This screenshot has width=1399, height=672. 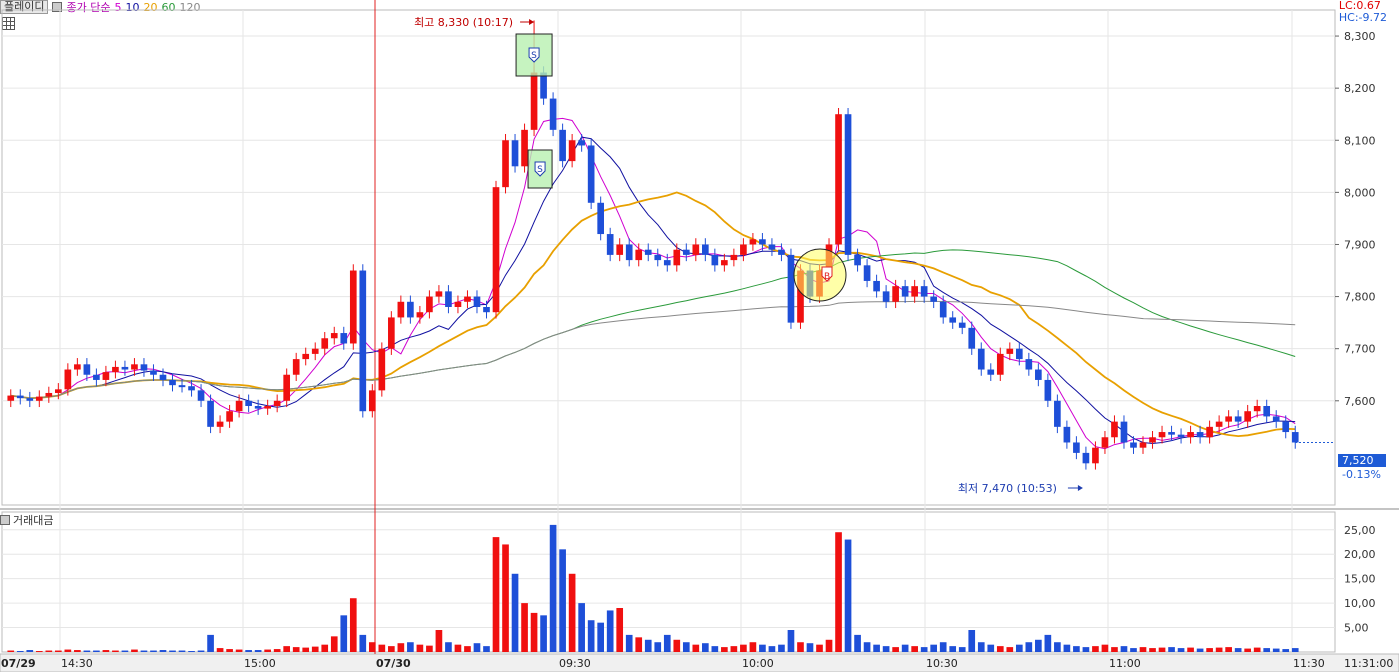 What do you see at coordinates (1125, 663) in the screenshot?
I see `time-tick-label: 11:00` at bounding box center [1125, 663].